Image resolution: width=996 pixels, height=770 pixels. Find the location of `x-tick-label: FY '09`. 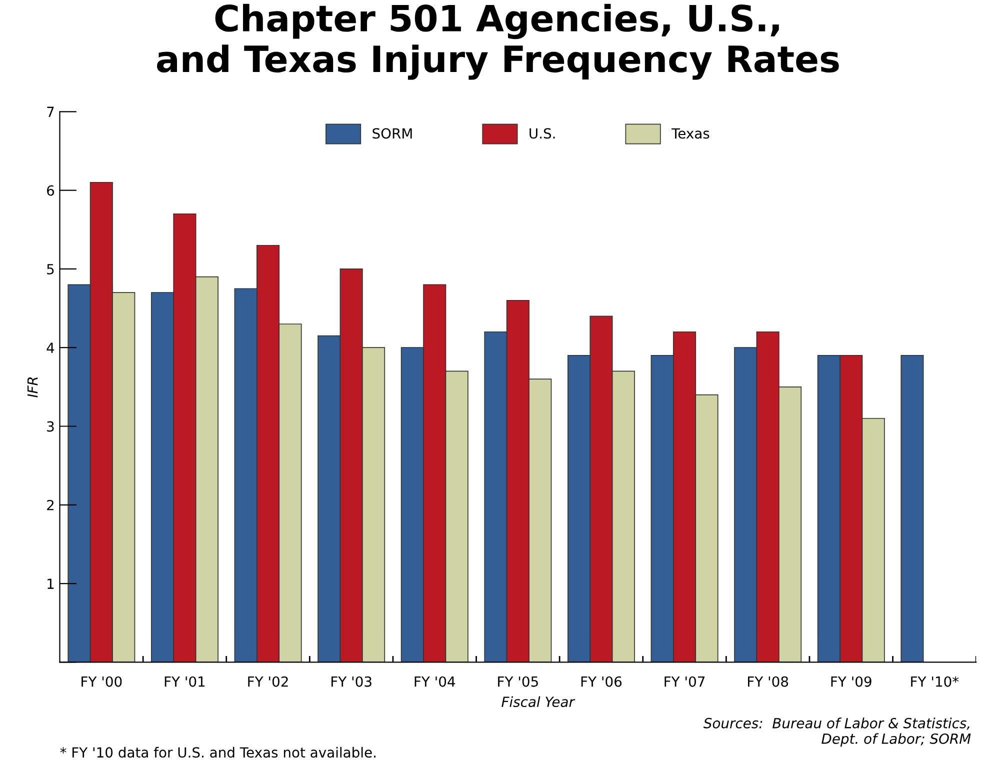

x-tick-label: FY '09 is located at coordinates (851, 681).